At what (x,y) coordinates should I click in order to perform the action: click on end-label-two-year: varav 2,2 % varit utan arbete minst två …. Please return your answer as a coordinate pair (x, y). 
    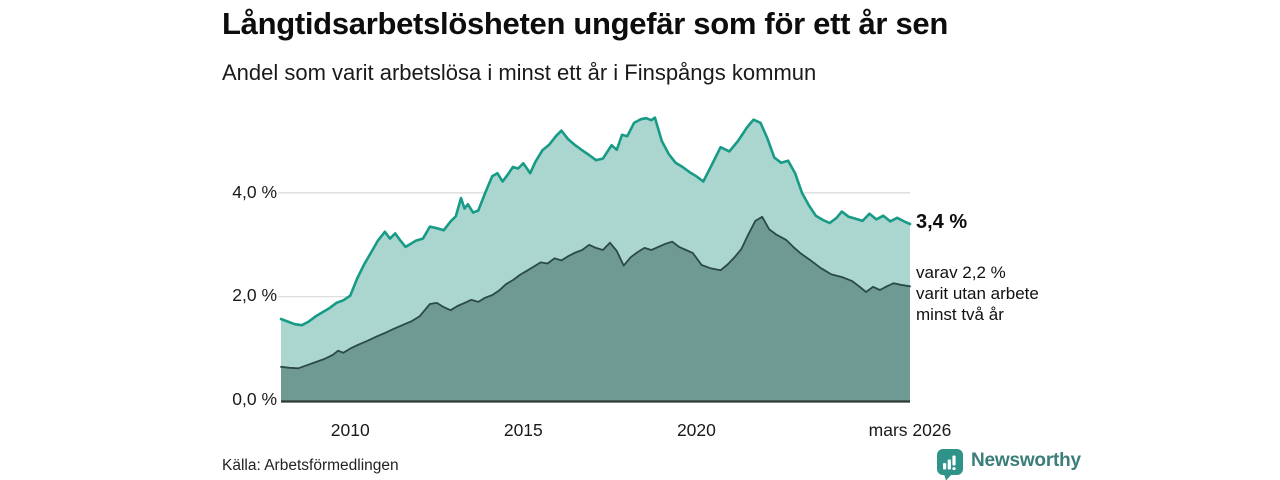
    Looking at the image, I should click on (977, 293).